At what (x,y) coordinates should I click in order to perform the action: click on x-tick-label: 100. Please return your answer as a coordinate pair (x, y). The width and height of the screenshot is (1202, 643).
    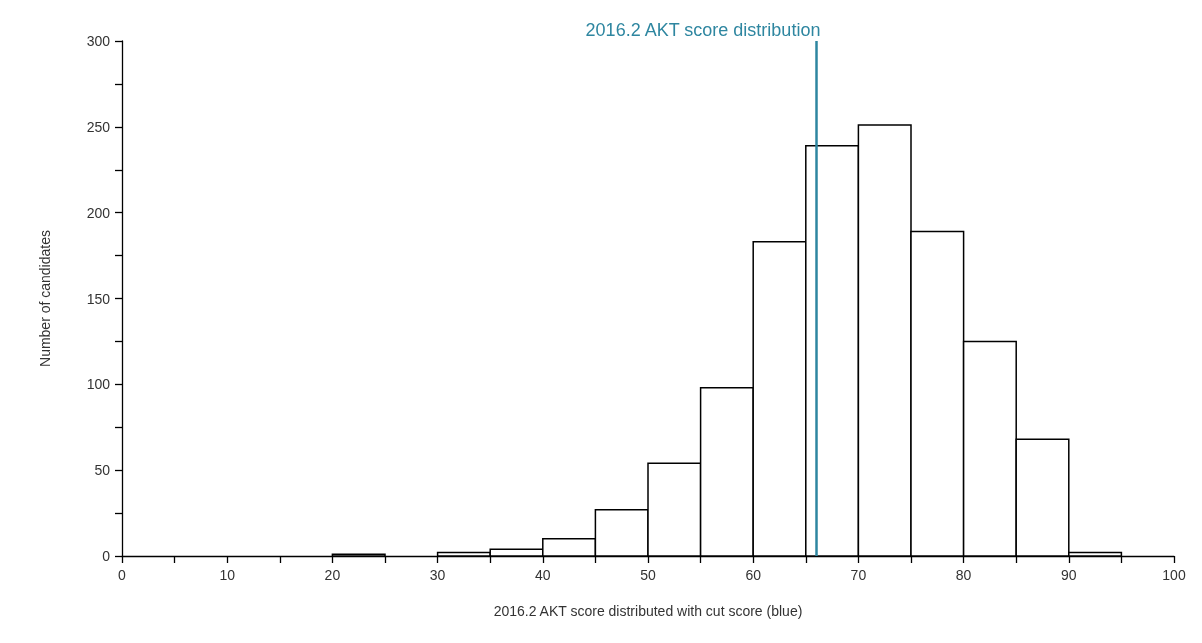
    Looking at the image, I should click on (1174, 575).